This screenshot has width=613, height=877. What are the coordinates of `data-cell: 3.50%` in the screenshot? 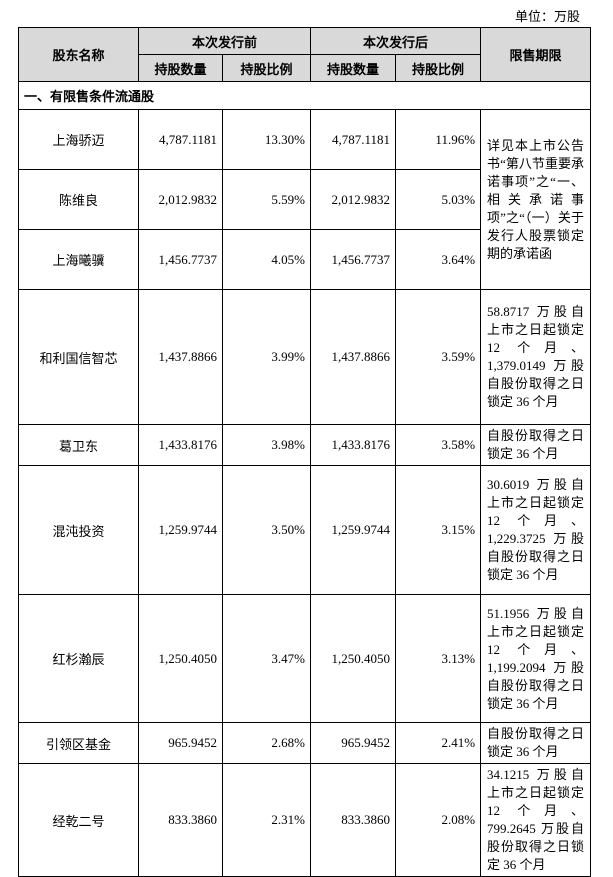 It's located at (266, 530).